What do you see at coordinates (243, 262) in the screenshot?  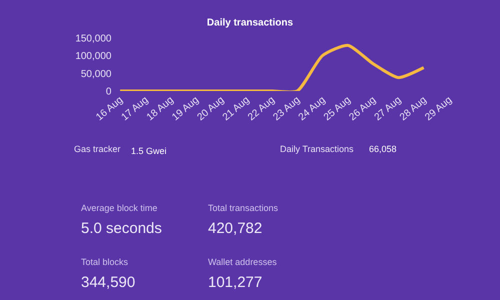 I see `text: Wallet addresses` at bounding box center [243, 262].